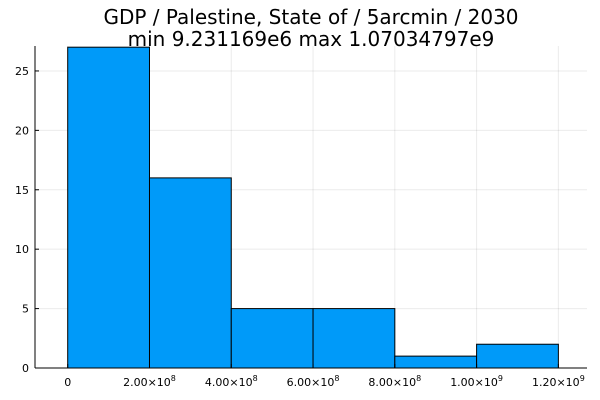 Image resolution: width=600 pixels, height=400 pixels. What do you see at coordinates (313, 381) in the screenshot?
I see `x-tick-label-3: 6.00×10⁸` at bounding box center [313, 381].